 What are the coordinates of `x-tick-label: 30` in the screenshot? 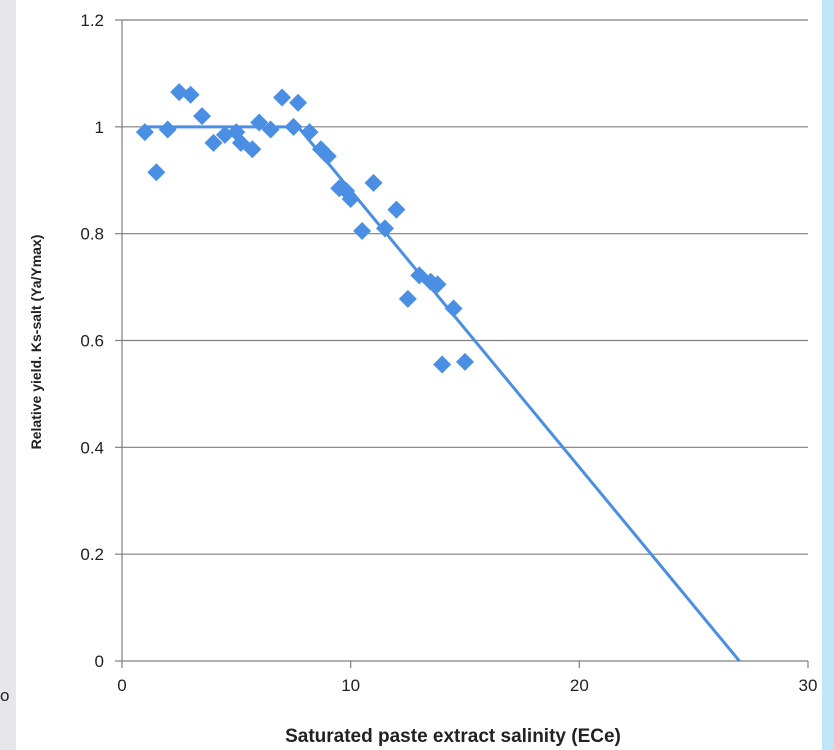 It's located at (808, 685).